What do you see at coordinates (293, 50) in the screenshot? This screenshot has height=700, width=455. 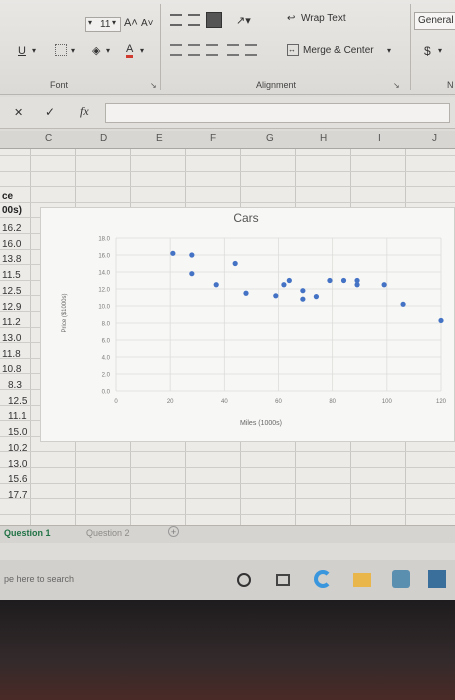 I see `merge-icon: ↔` at bounding box center [293, 50].